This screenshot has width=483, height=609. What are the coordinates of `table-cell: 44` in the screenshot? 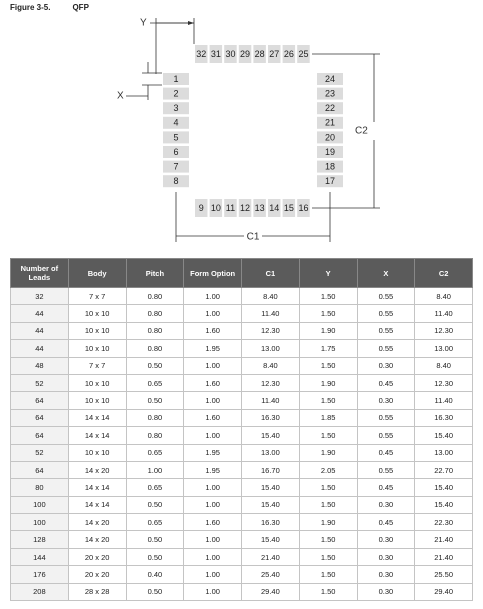 It's located at (39, 348).